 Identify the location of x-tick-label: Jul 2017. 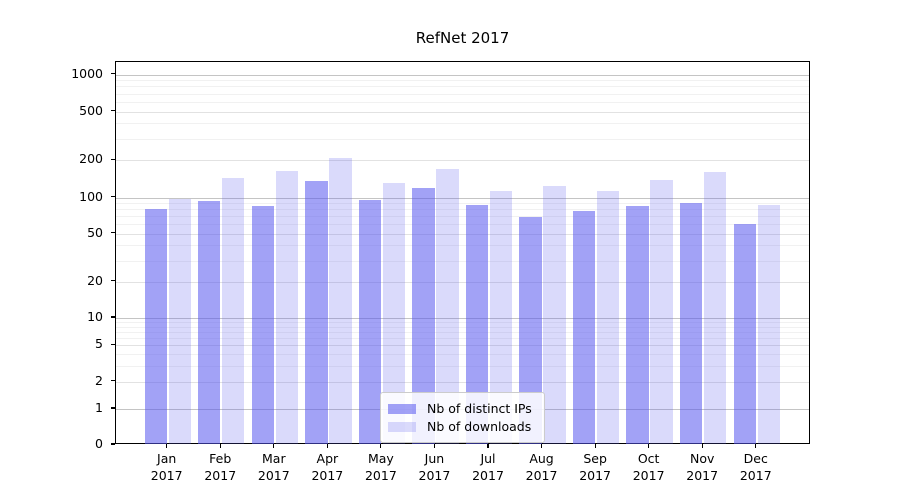
(488, 467).